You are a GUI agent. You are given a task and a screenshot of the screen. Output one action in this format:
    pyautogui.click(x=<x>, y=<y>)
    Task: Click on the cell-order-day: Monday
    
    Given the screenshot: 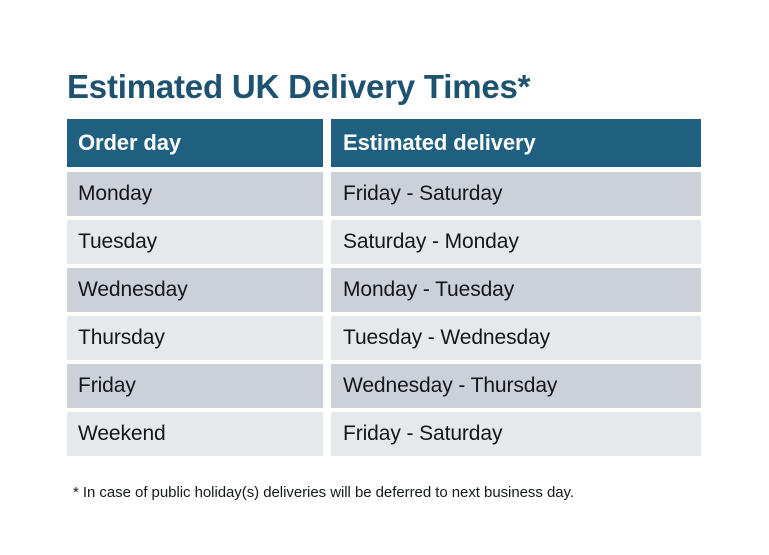 What is the action you would take?
    pyautogui.click(x=195, y=194)
    